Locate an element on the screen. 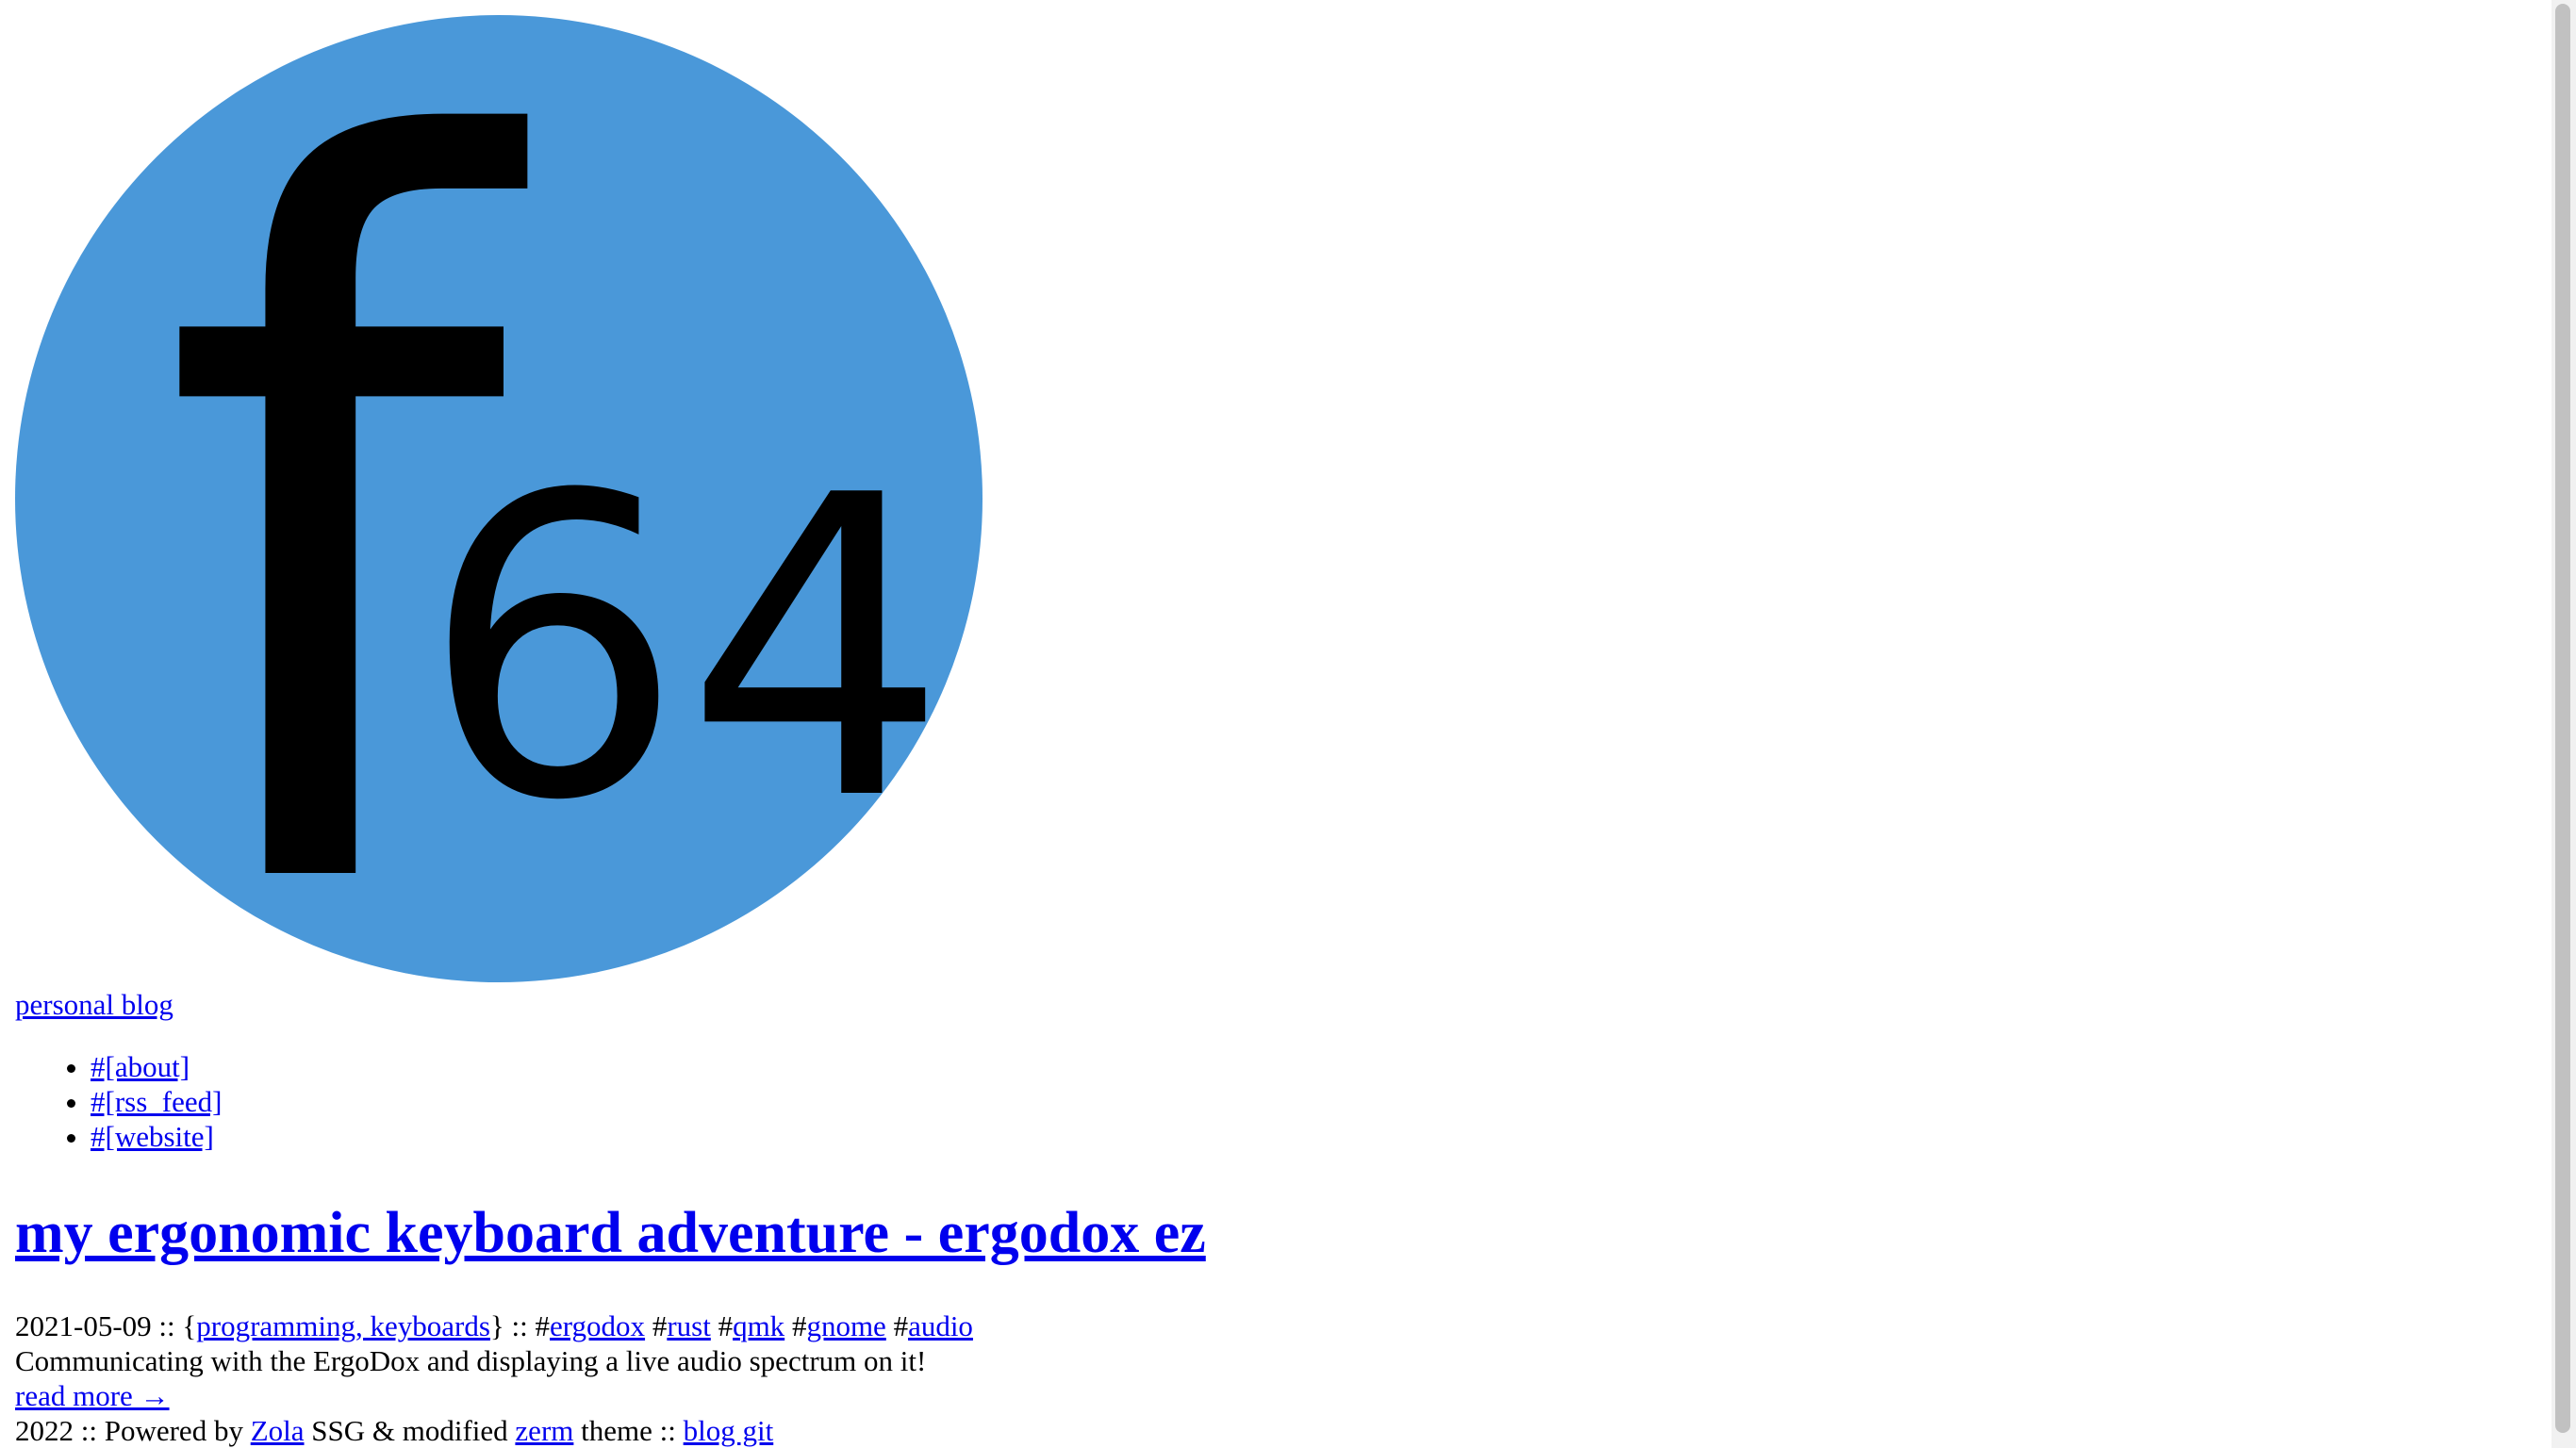  post-date: 2021-05-09 is located at coordinates (83, 1325).